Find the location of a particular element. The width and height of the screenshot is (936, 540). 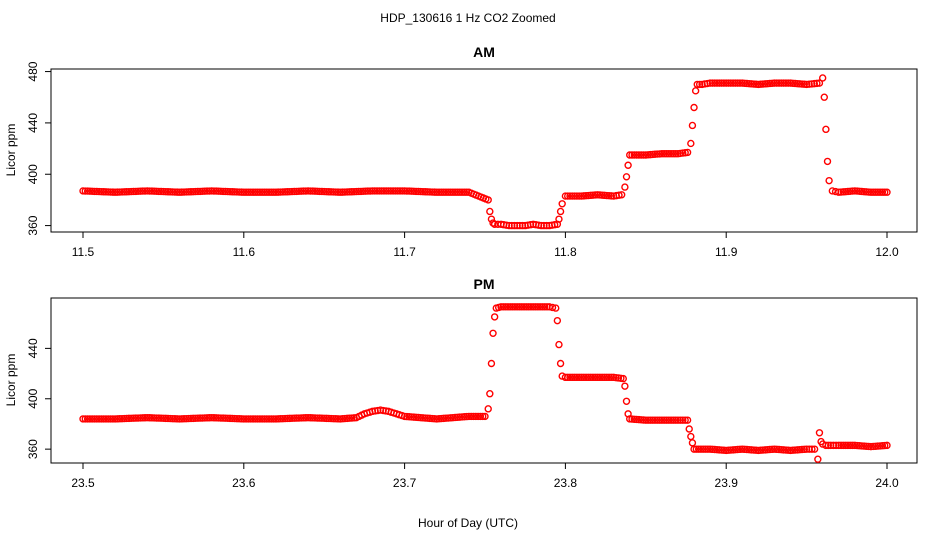

x-tick-label: 23.9 is located at coordinates (727, 483).